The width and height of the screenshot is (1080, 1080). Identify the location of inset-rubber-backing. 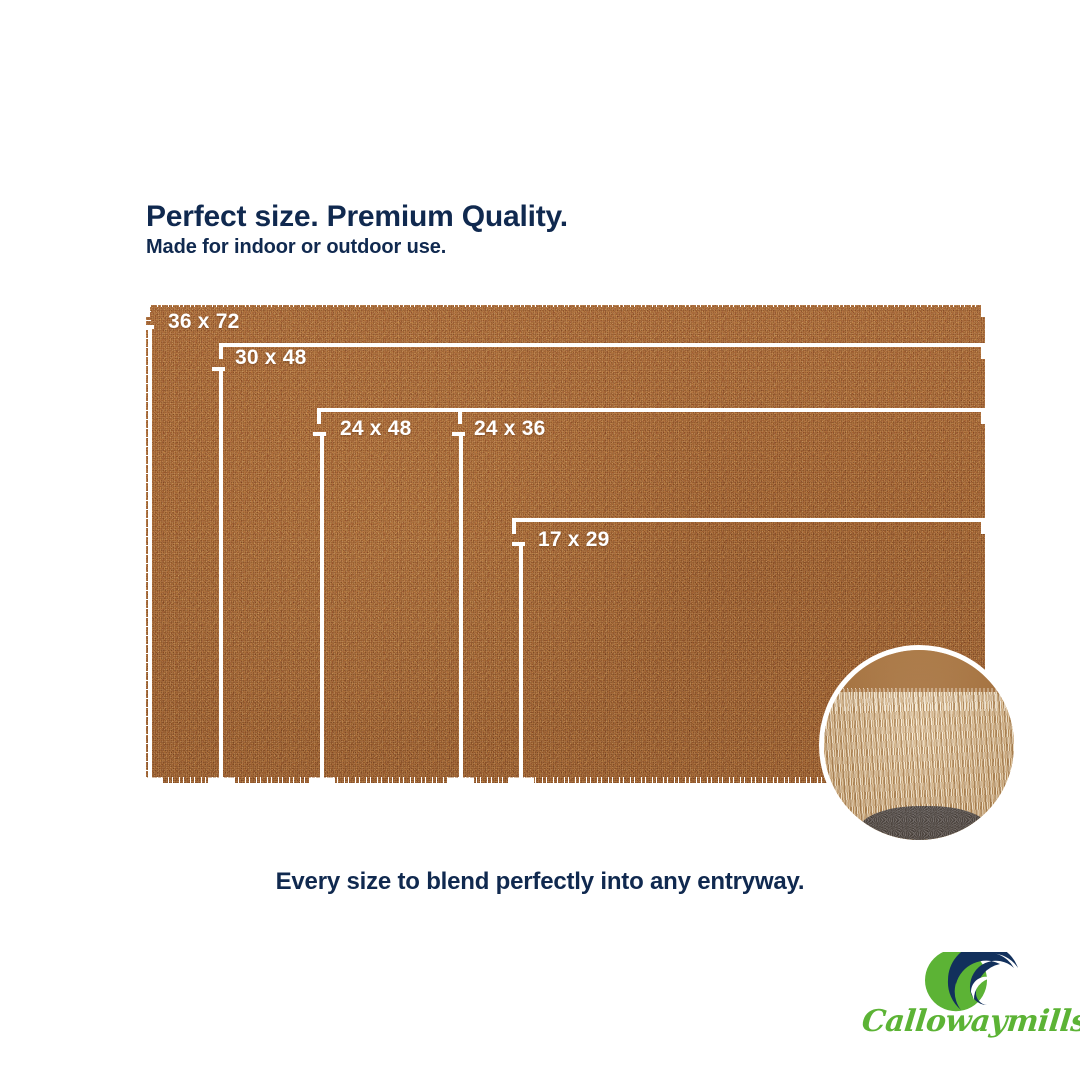
(925, 822).